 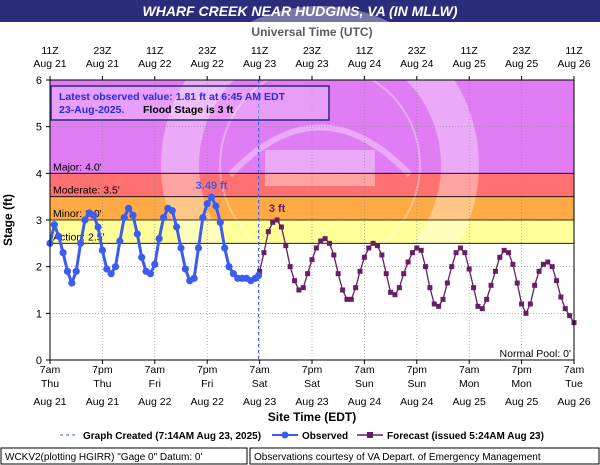 What do you see at coordinates (522, 51) in the screenshot?
I see `top-tick-label: 23Z` at bounding box center [522, 51].